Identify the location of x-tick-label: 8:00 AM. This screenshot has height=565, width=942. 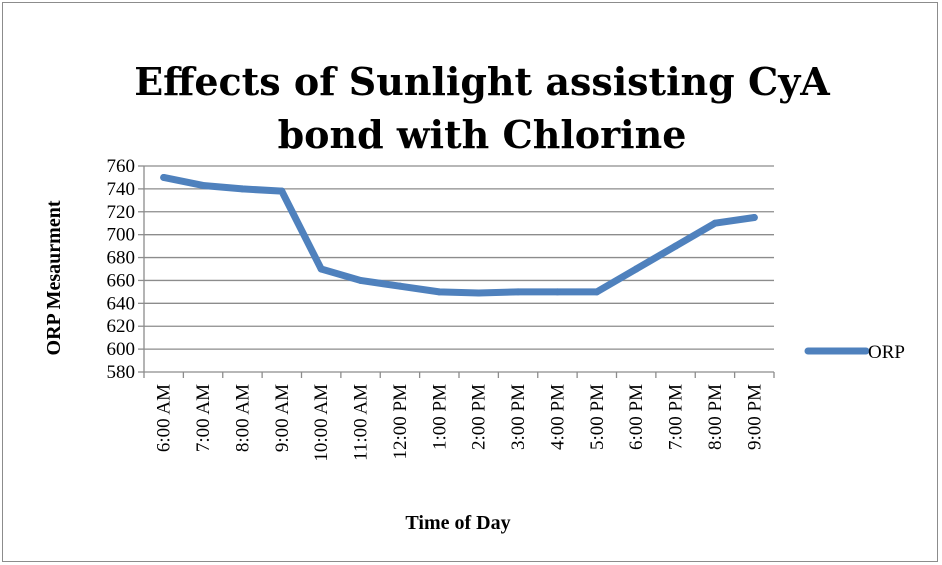
(242, 418).